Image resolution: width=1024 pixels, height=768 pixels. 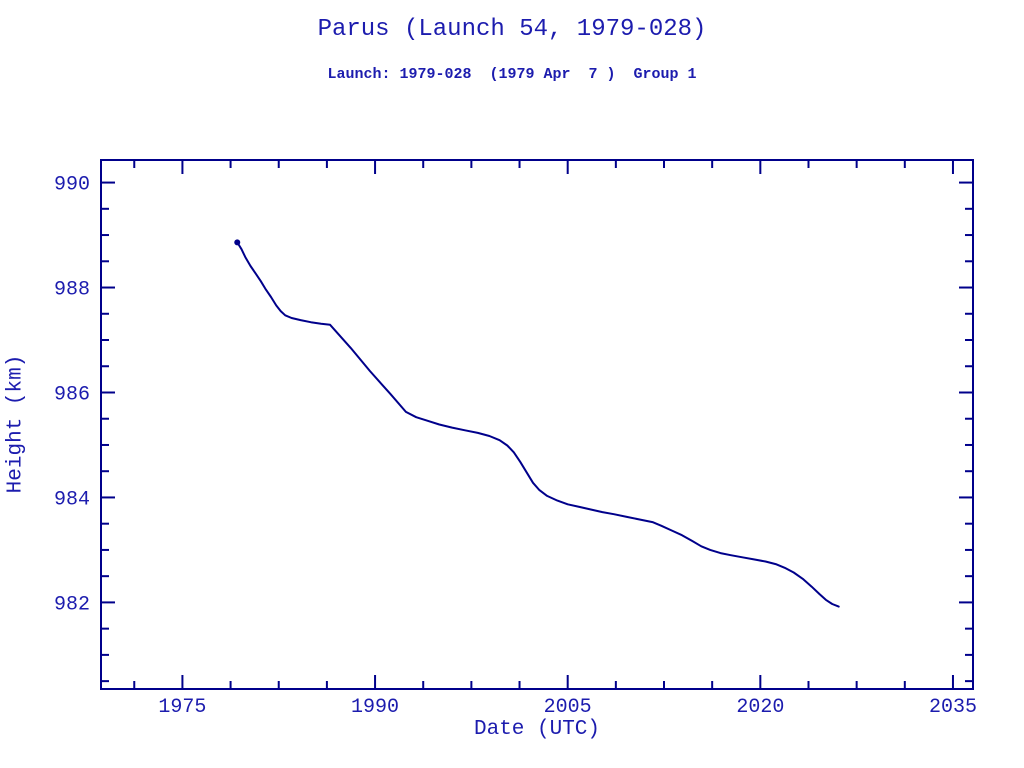 I want to click on y-tick-label: 984, so click(x=72, y=499).